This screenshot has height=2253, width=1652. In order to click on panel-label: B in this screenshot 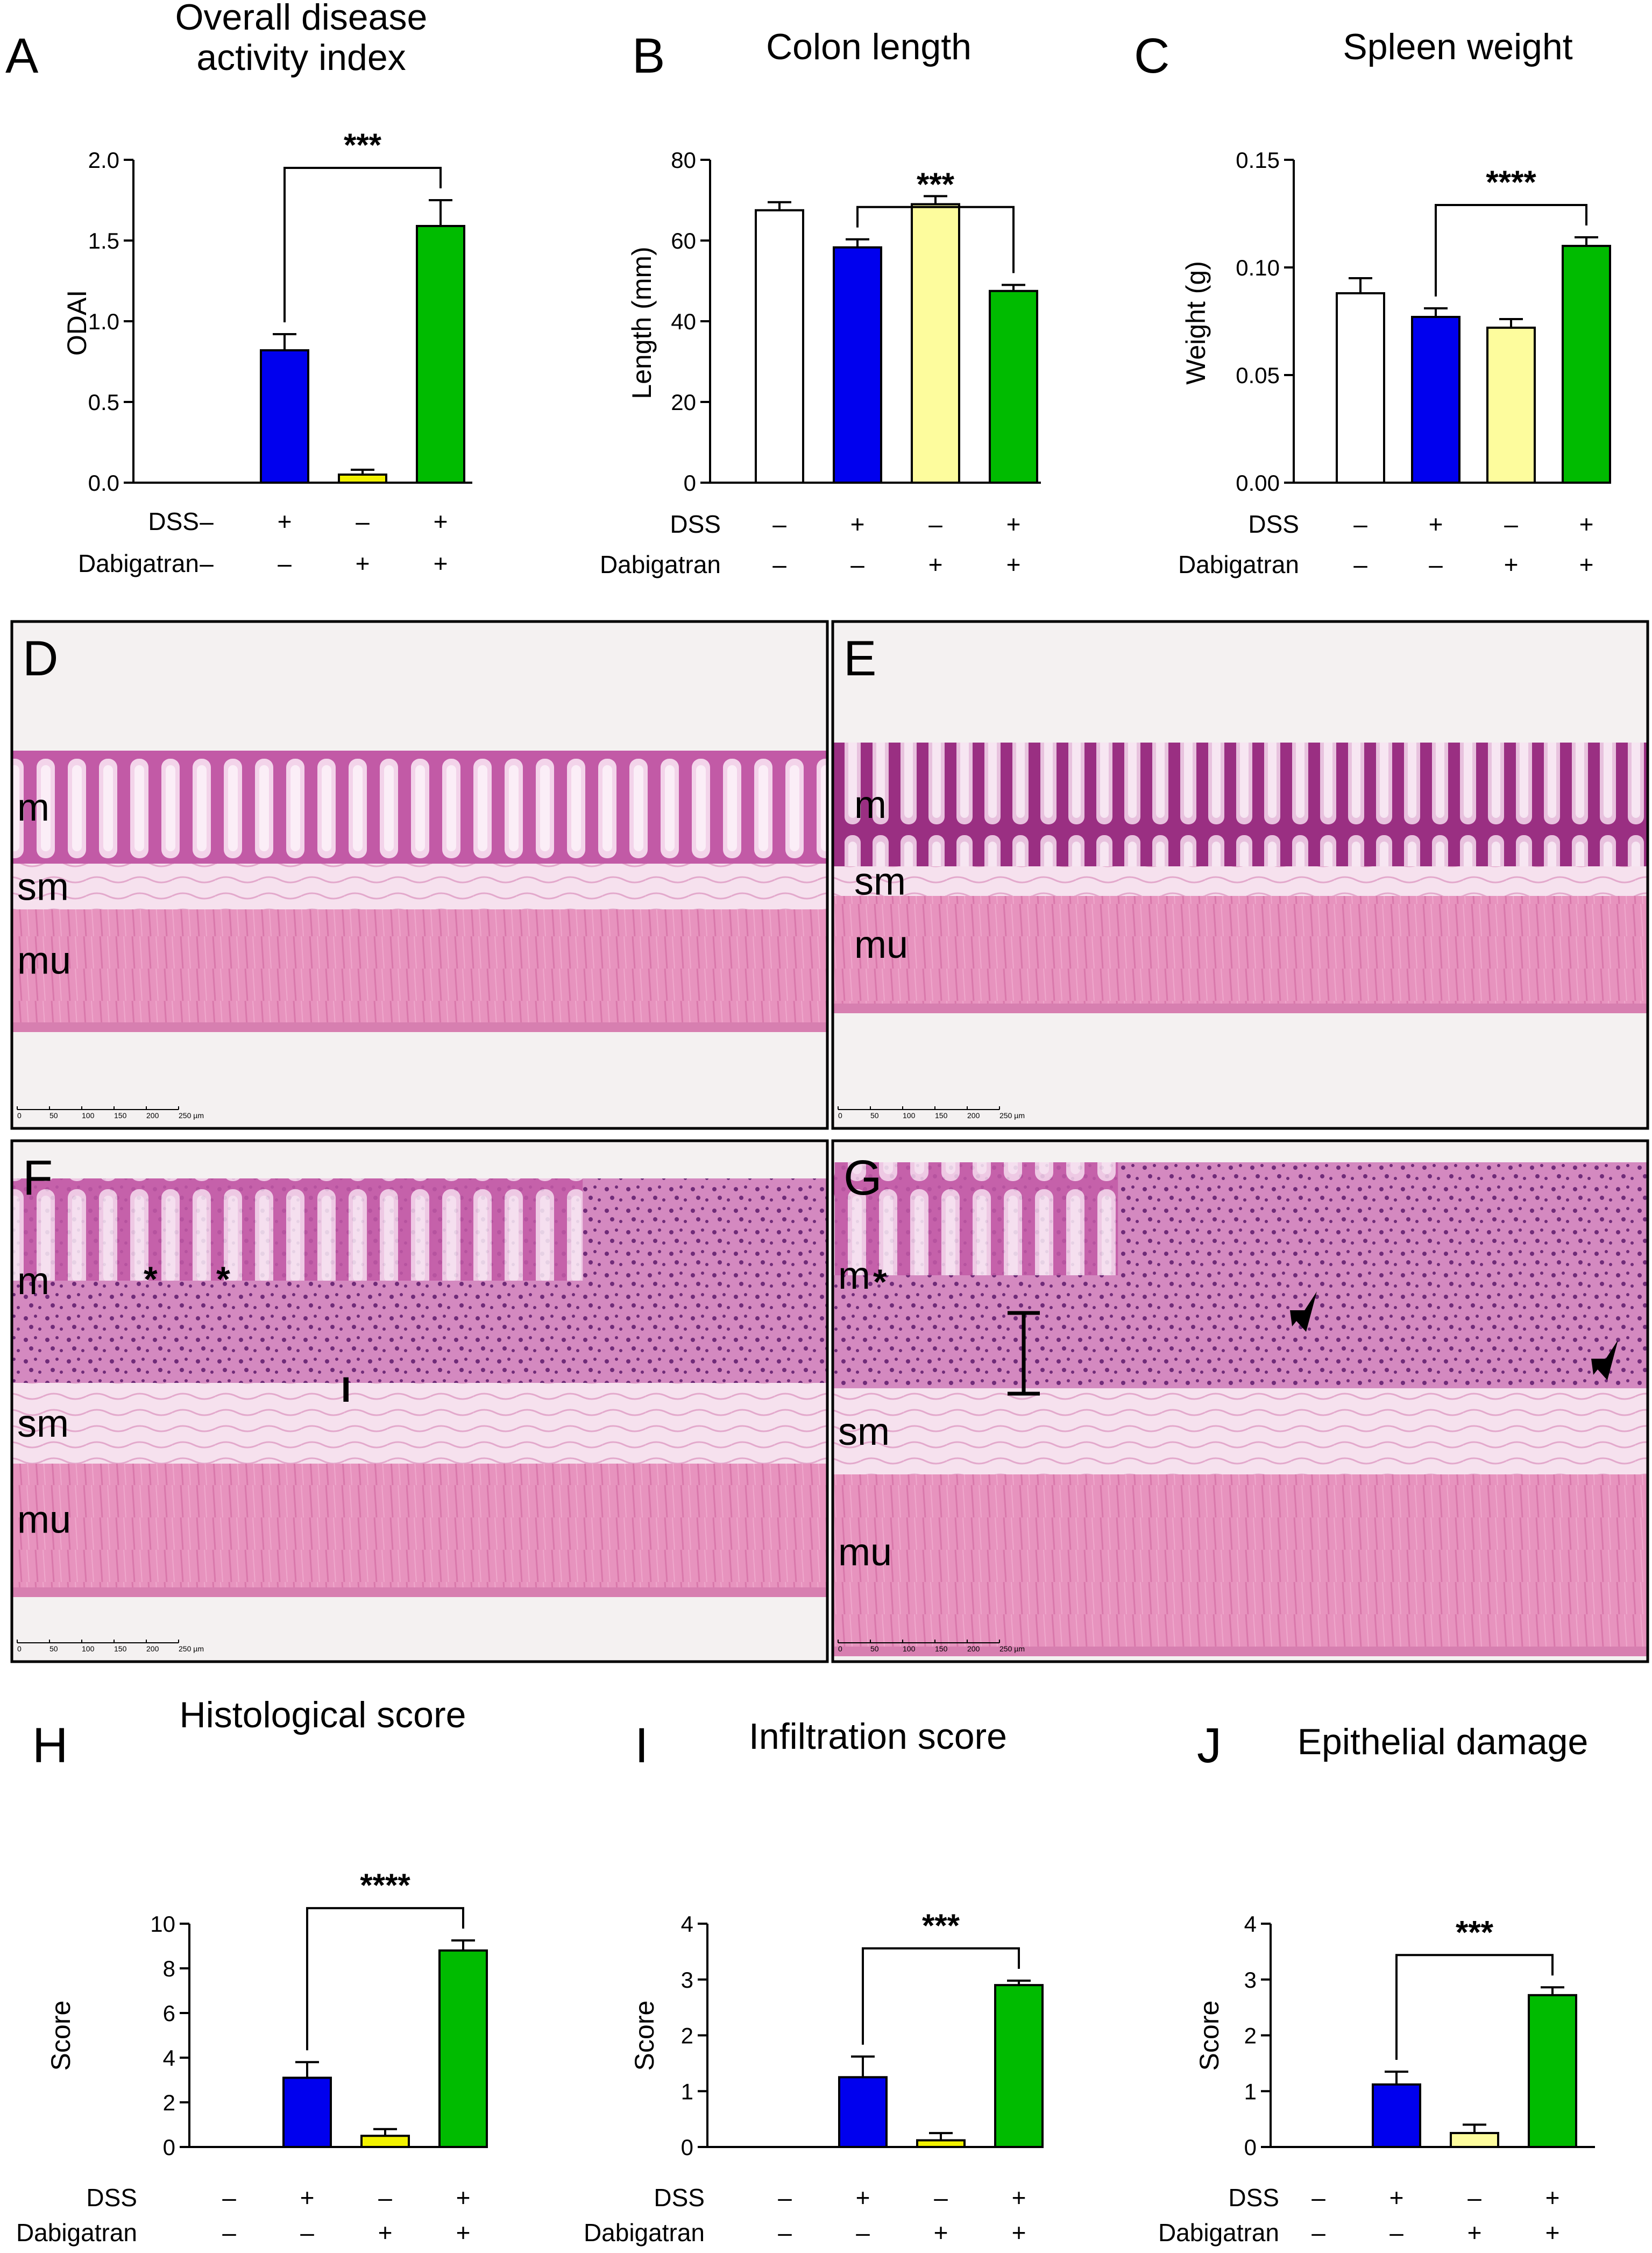, I will do `click(648, 56)`.